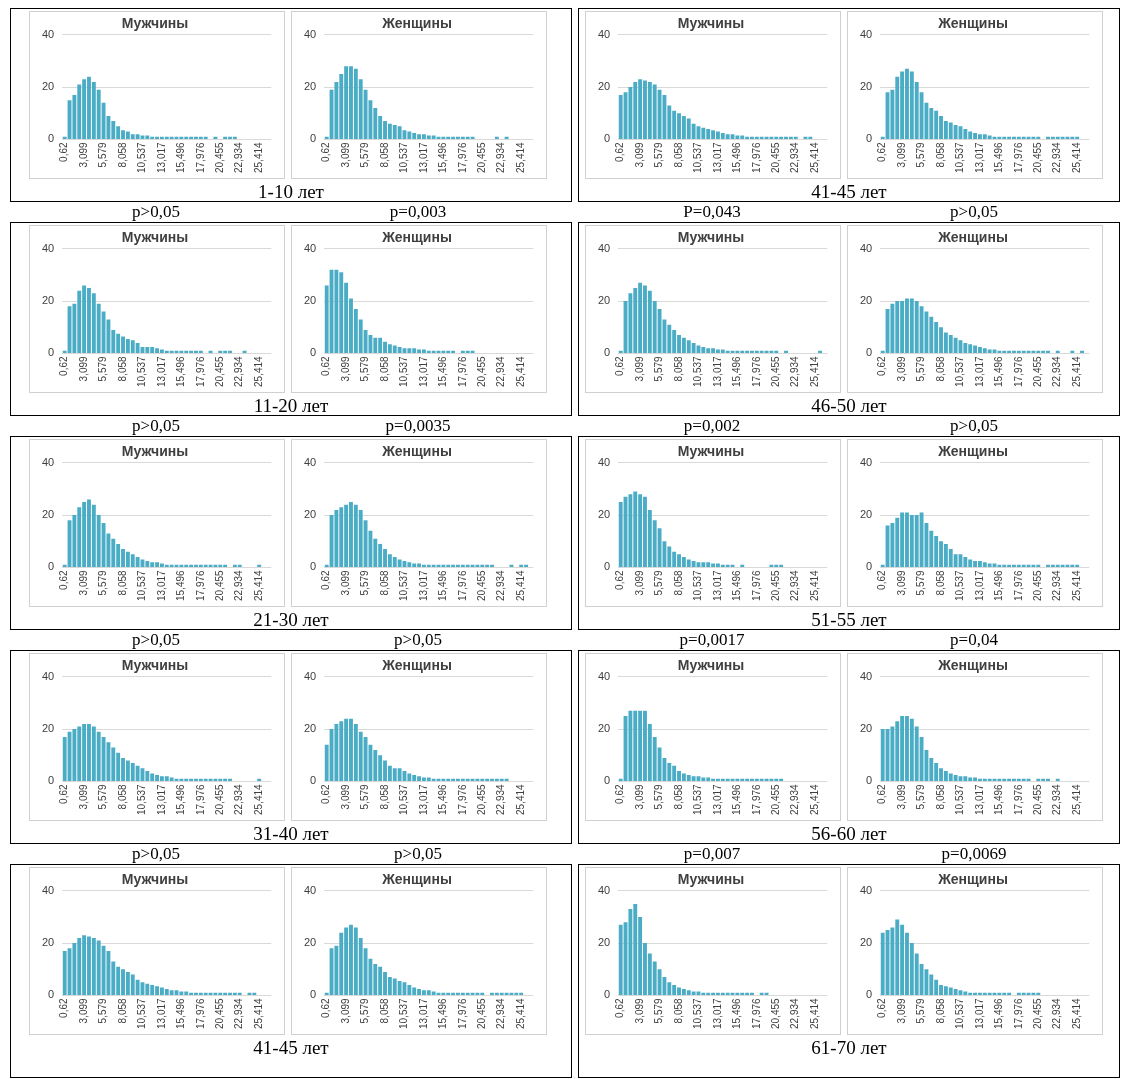 This screenshot has height=1079, width=1124. I want to click on text: p=0,003, so click(418, 212).